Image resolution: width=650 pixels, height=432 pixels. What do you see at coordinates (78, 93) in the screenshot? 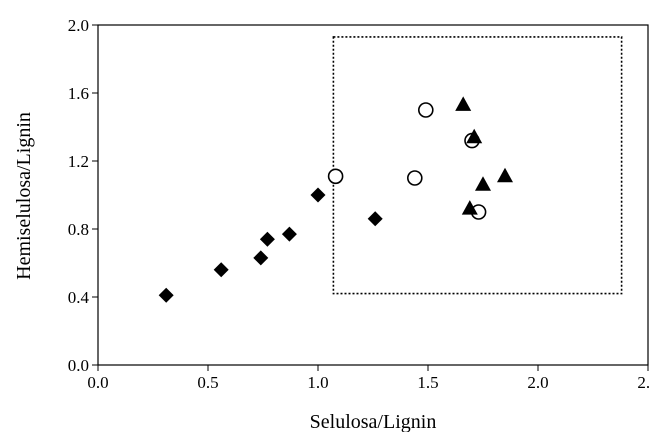
I see `y-tick-label: 1.6` at bounding box center [78, 93].